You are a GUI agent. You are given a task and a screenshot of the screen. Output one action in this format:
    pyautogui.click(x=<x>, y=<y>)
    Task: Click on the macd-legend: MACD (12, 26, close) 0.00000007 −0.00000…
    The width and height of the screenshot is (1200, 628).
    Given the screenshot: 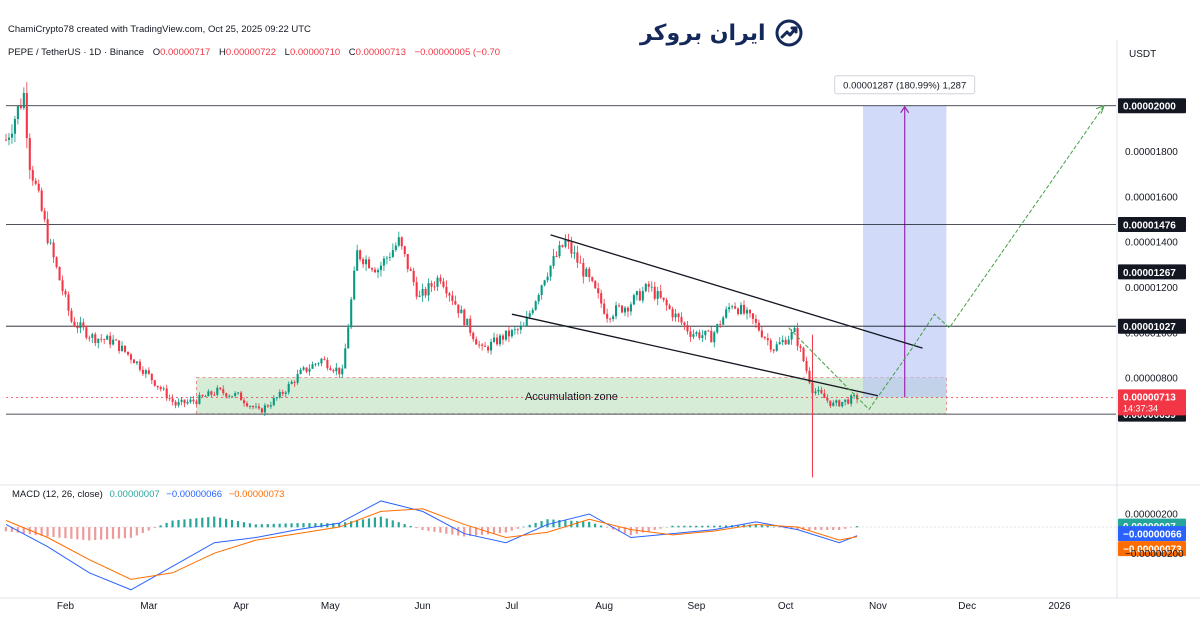 What is the action you would take?
    pyautogui.click(x=148, y=494)
    